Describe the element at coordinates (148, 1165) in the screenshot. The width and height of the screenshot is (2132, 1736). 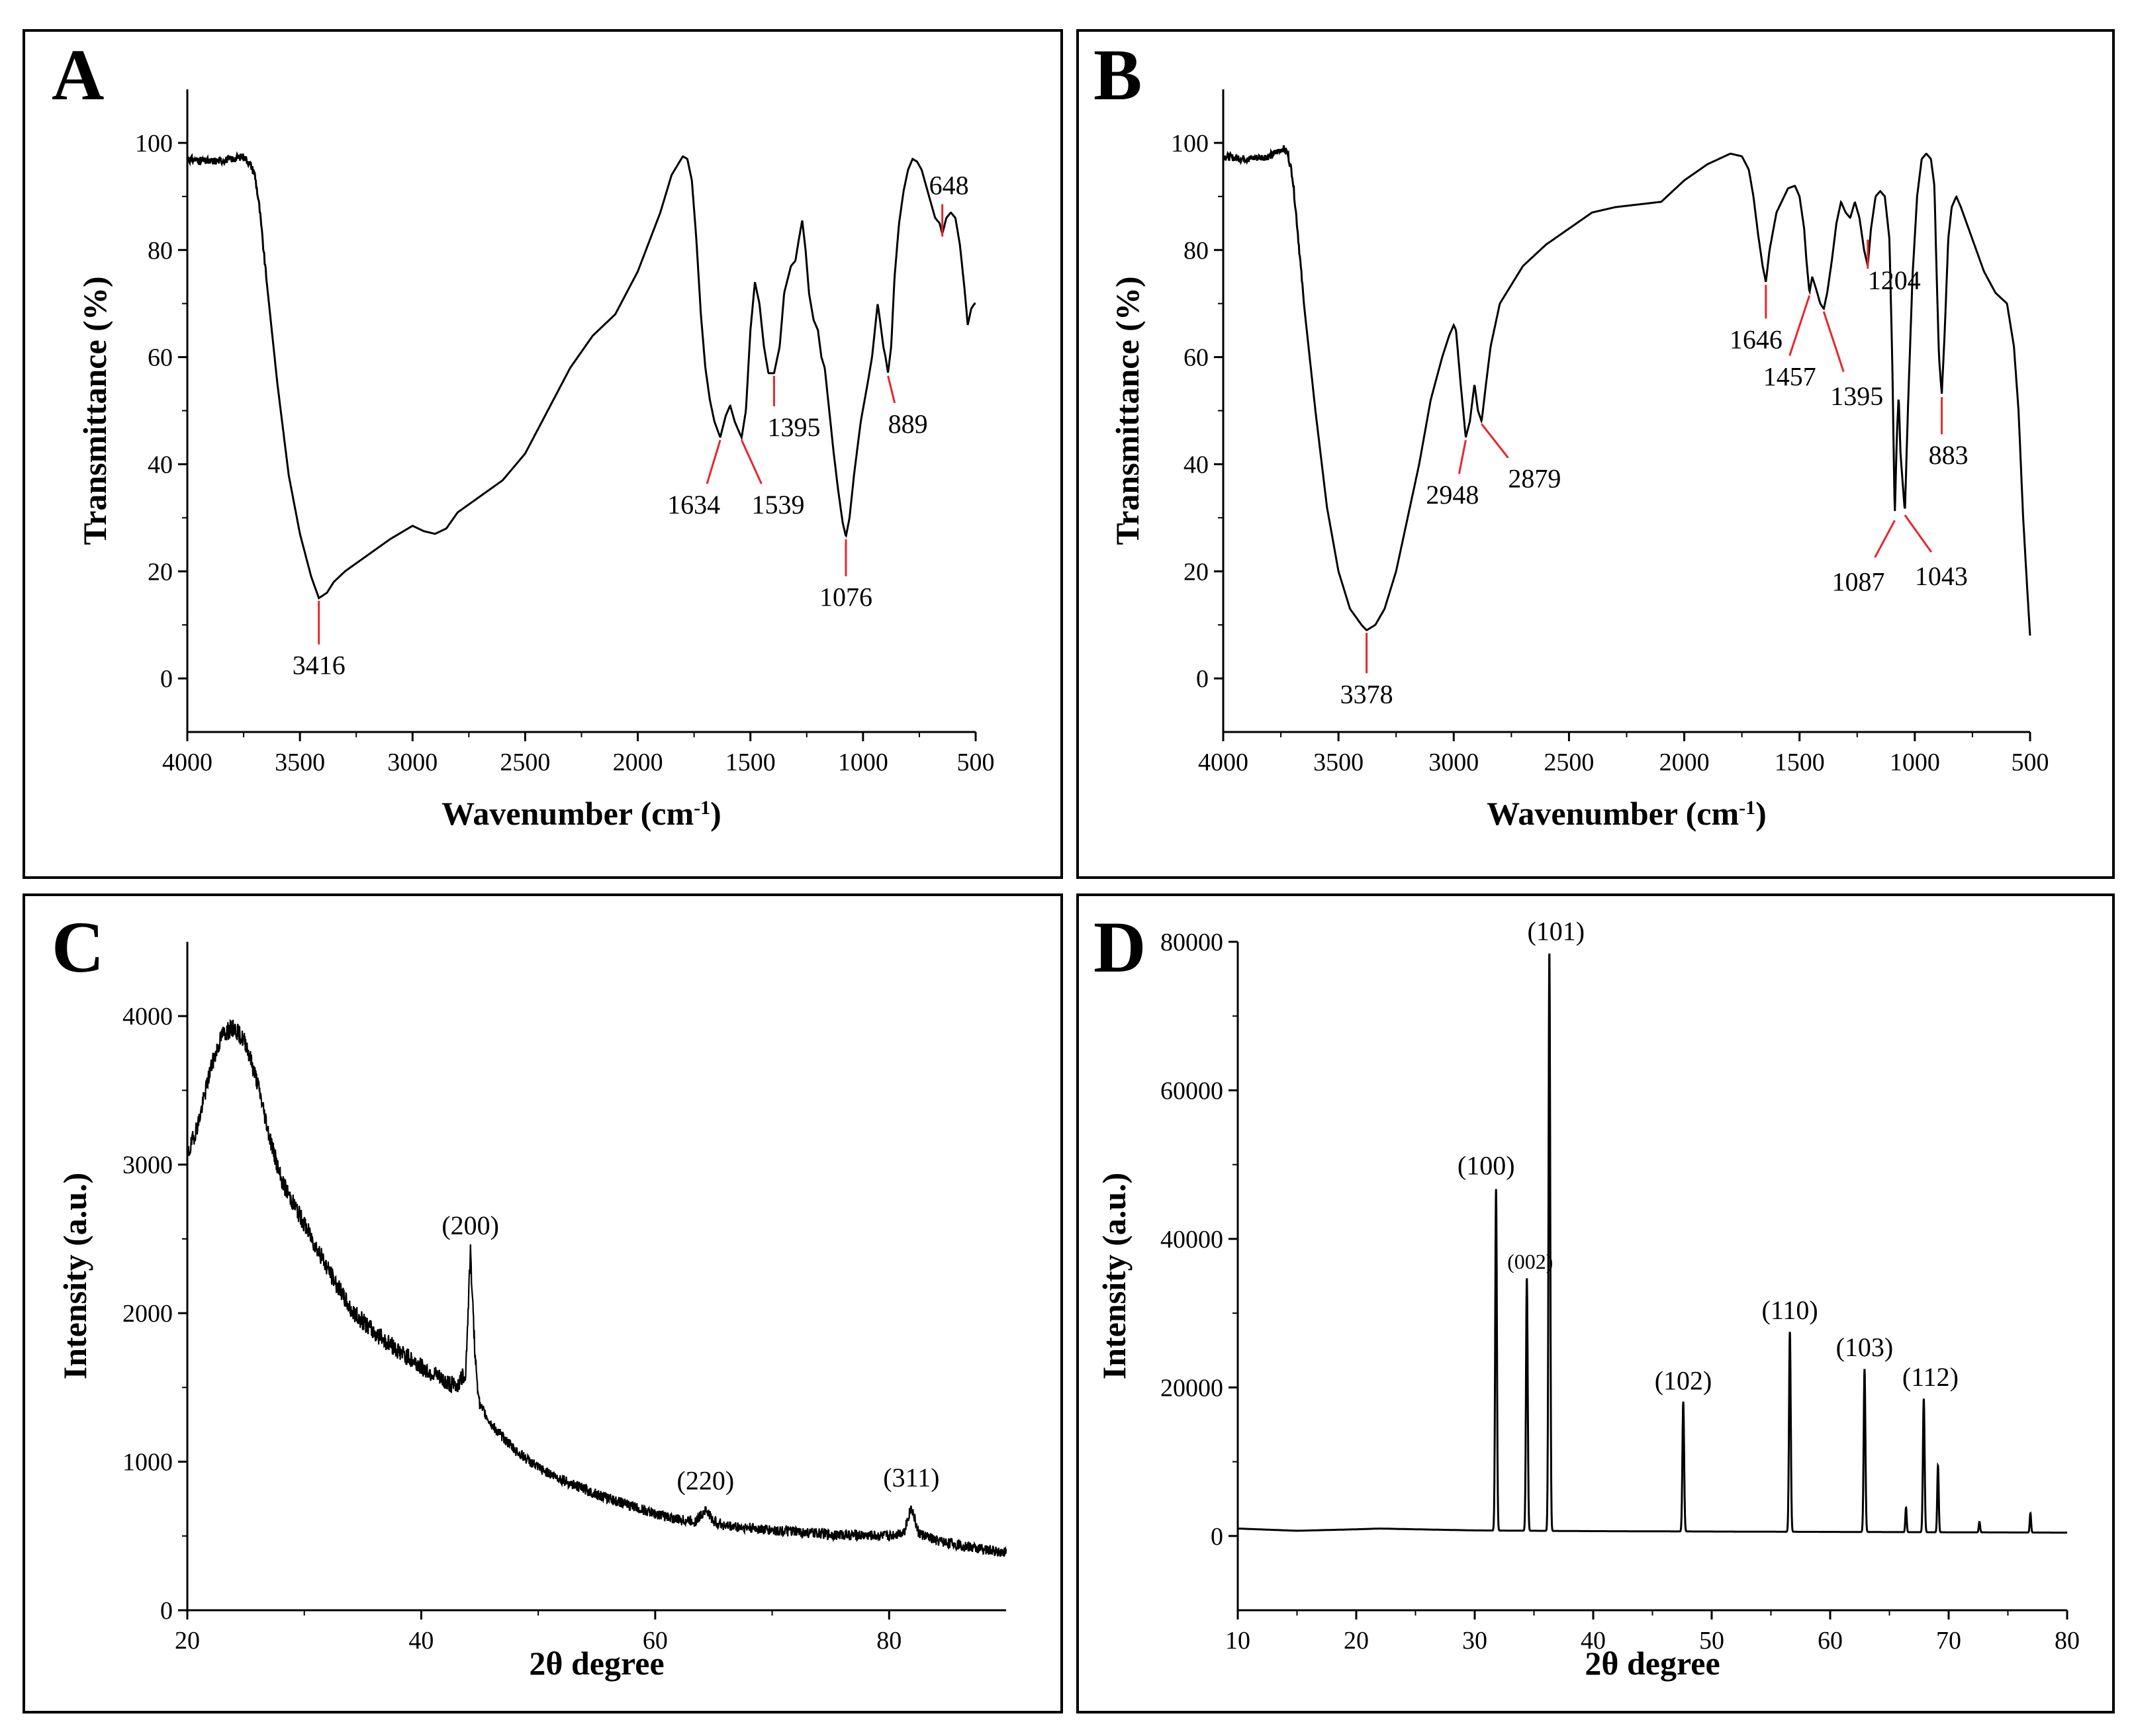
I see `y-tick-label: 3000` at that location.